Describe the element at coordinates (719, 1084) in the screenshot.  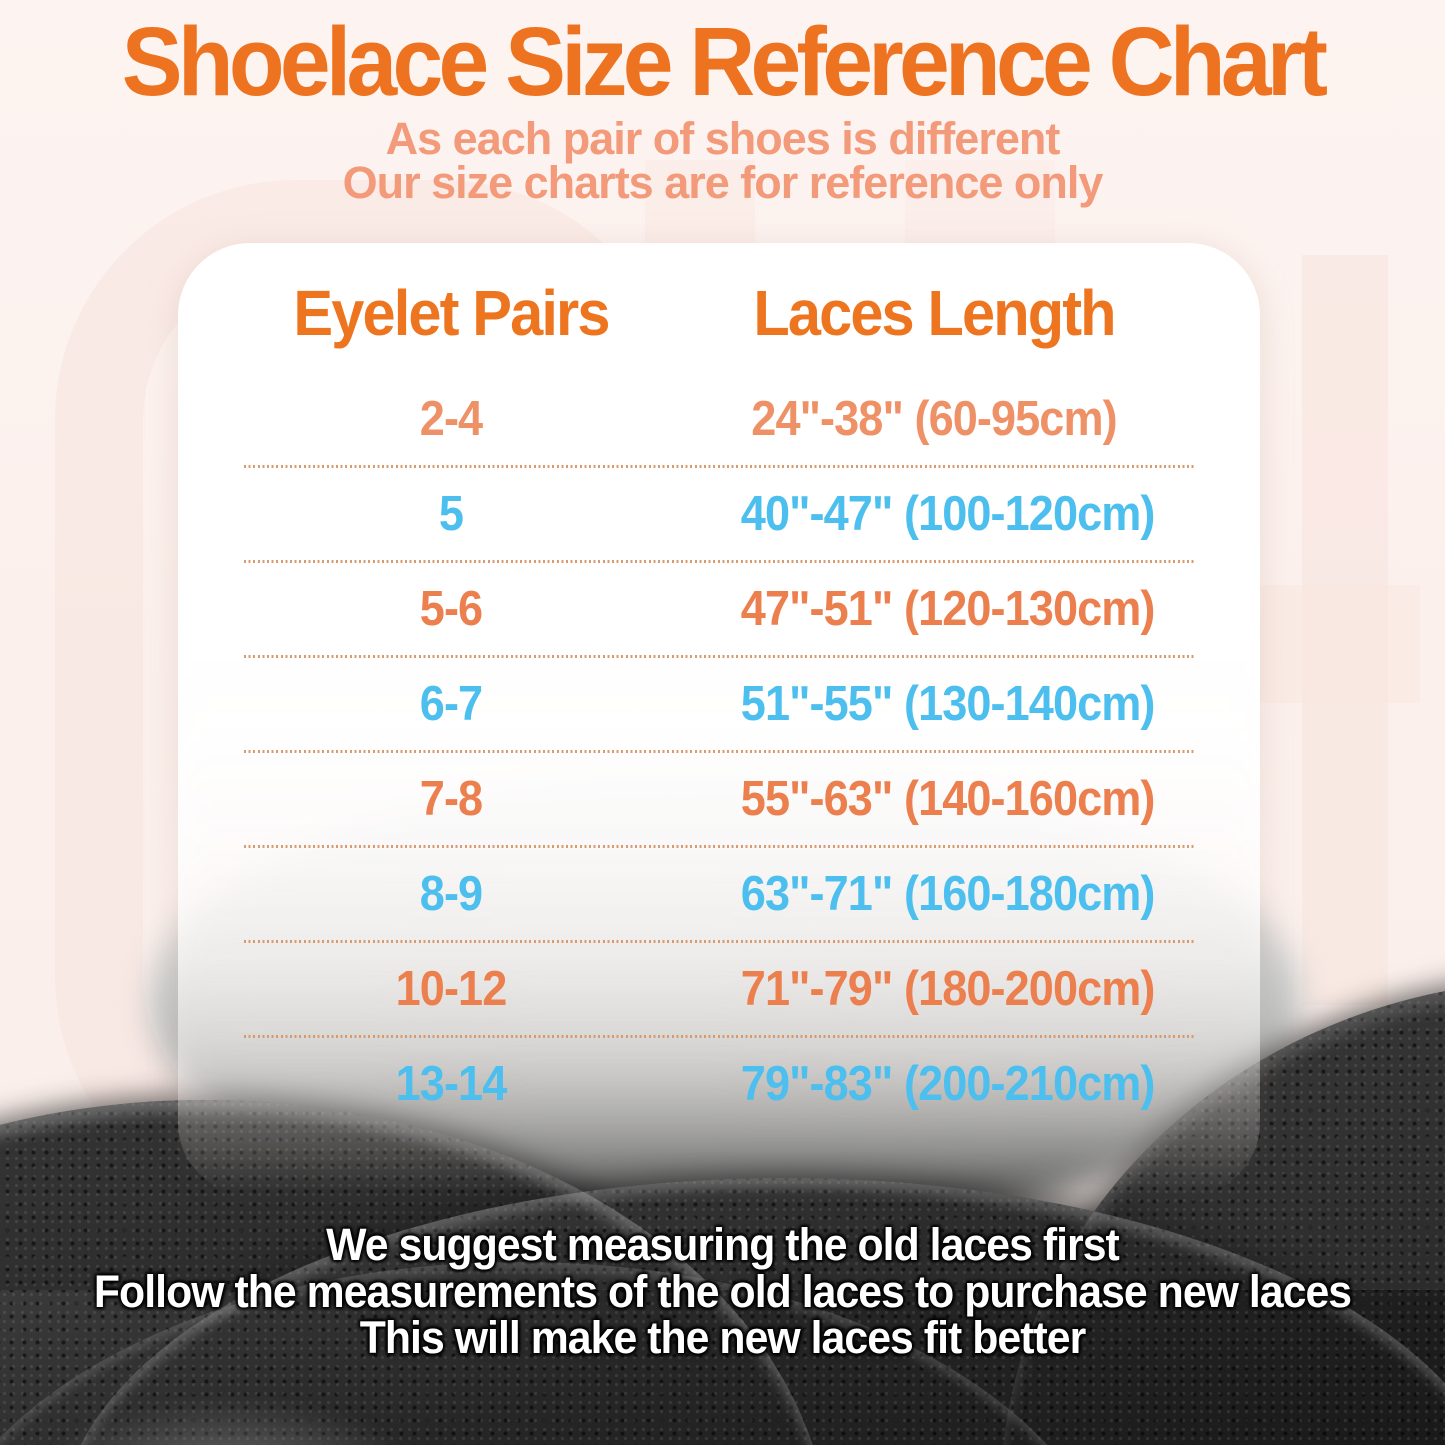
I see `table-row: 13-14 79"-83" (200-210cm)` at that location.